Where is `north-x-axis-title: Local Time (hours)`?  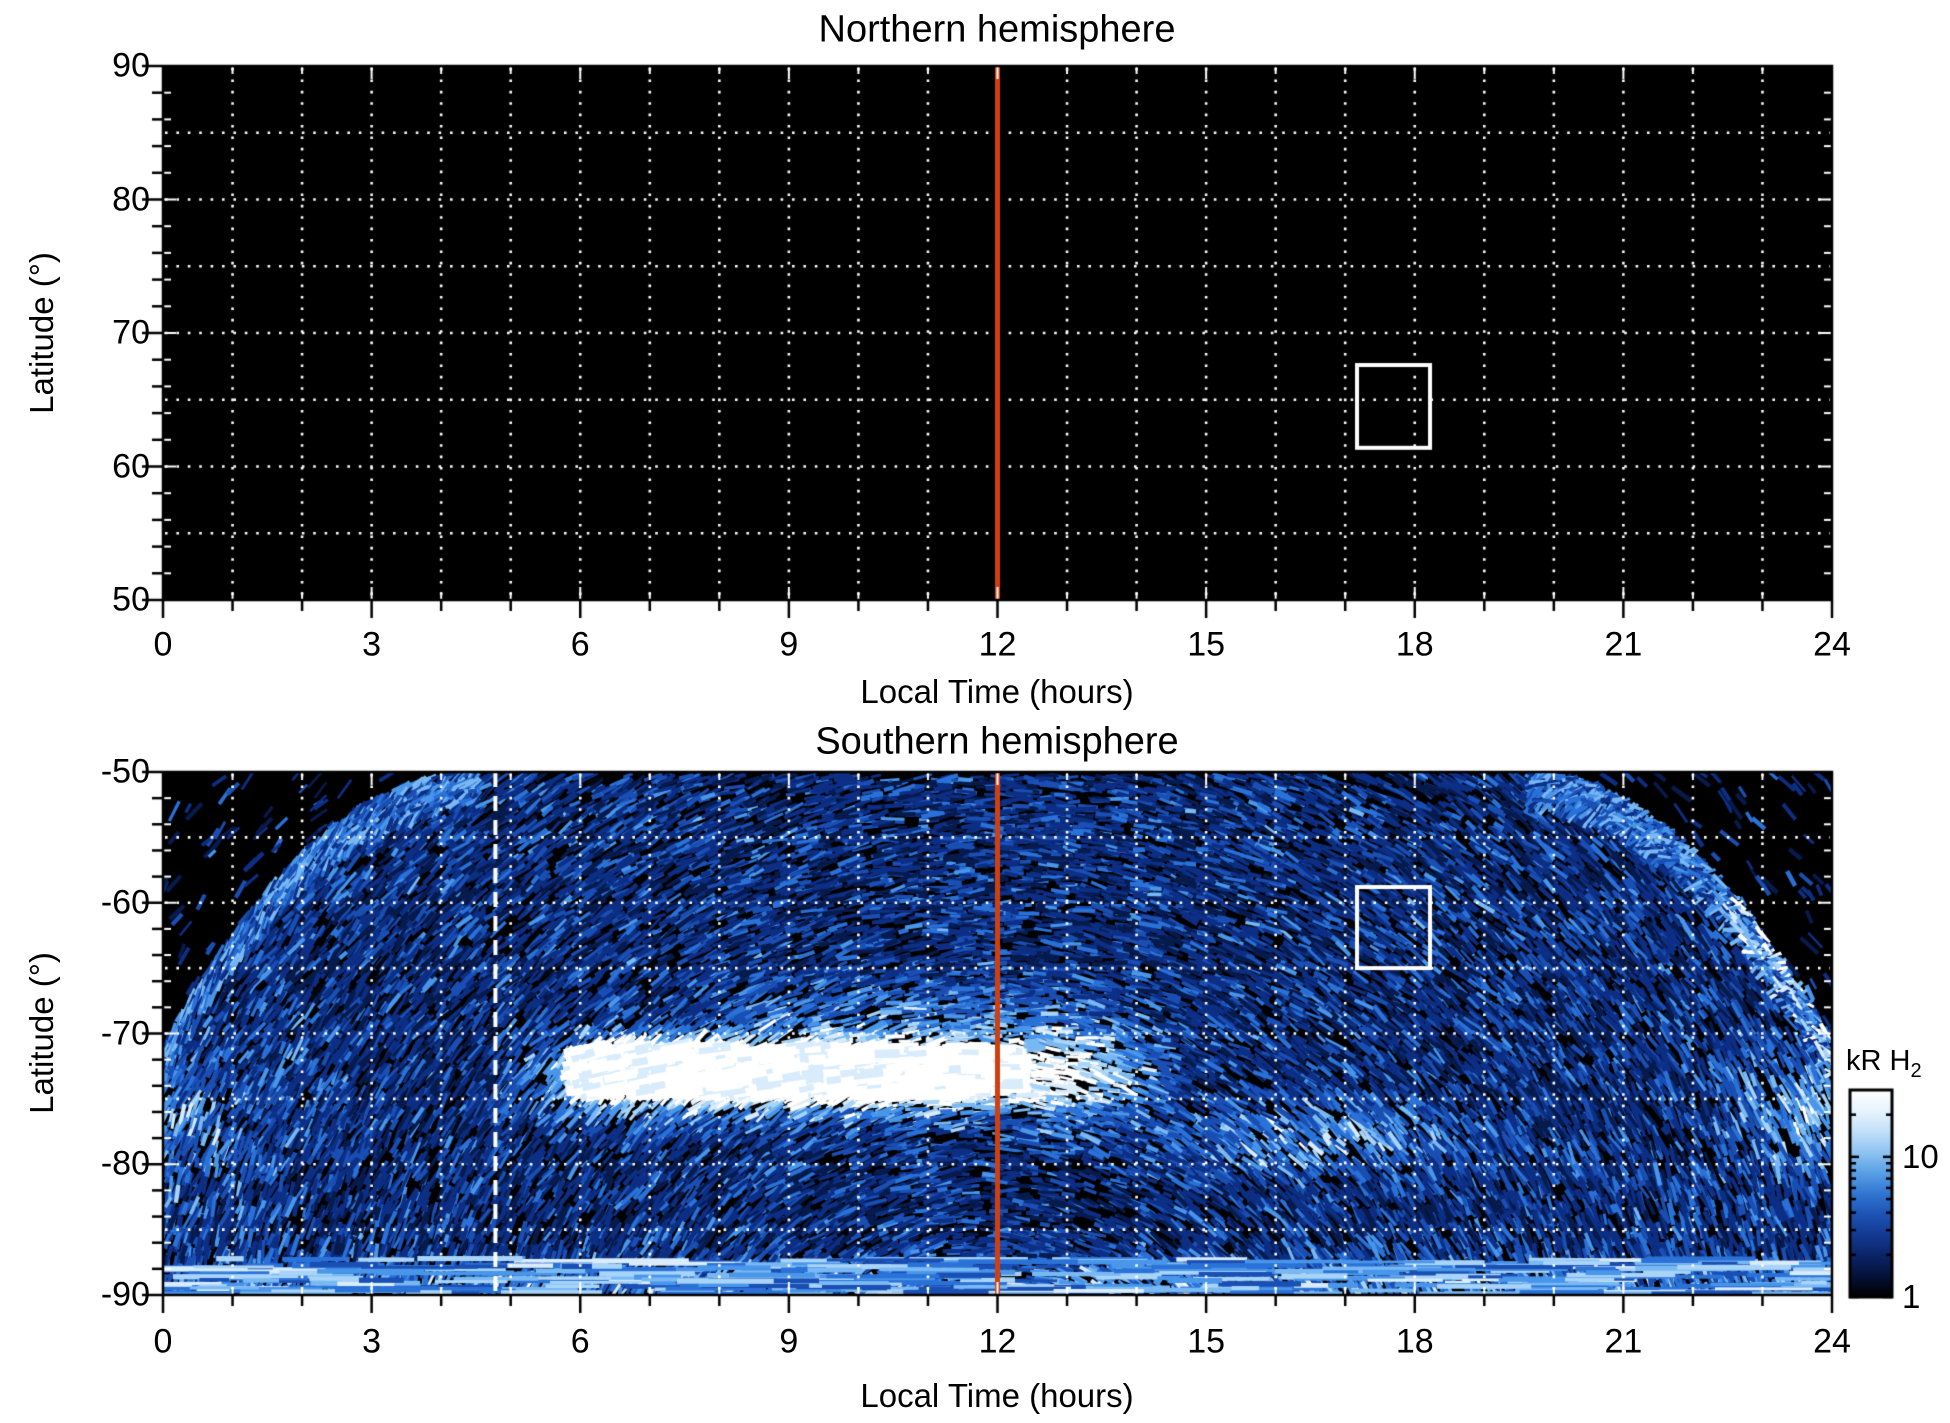 north-x-axis-title: Local Time (hours) is located at coordinates (997, 691).